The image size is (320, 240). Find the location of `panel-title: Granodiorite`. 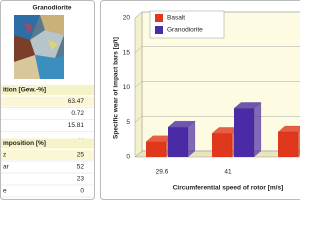

panel-title: Granodiorite is located at coordinates (51, 8).